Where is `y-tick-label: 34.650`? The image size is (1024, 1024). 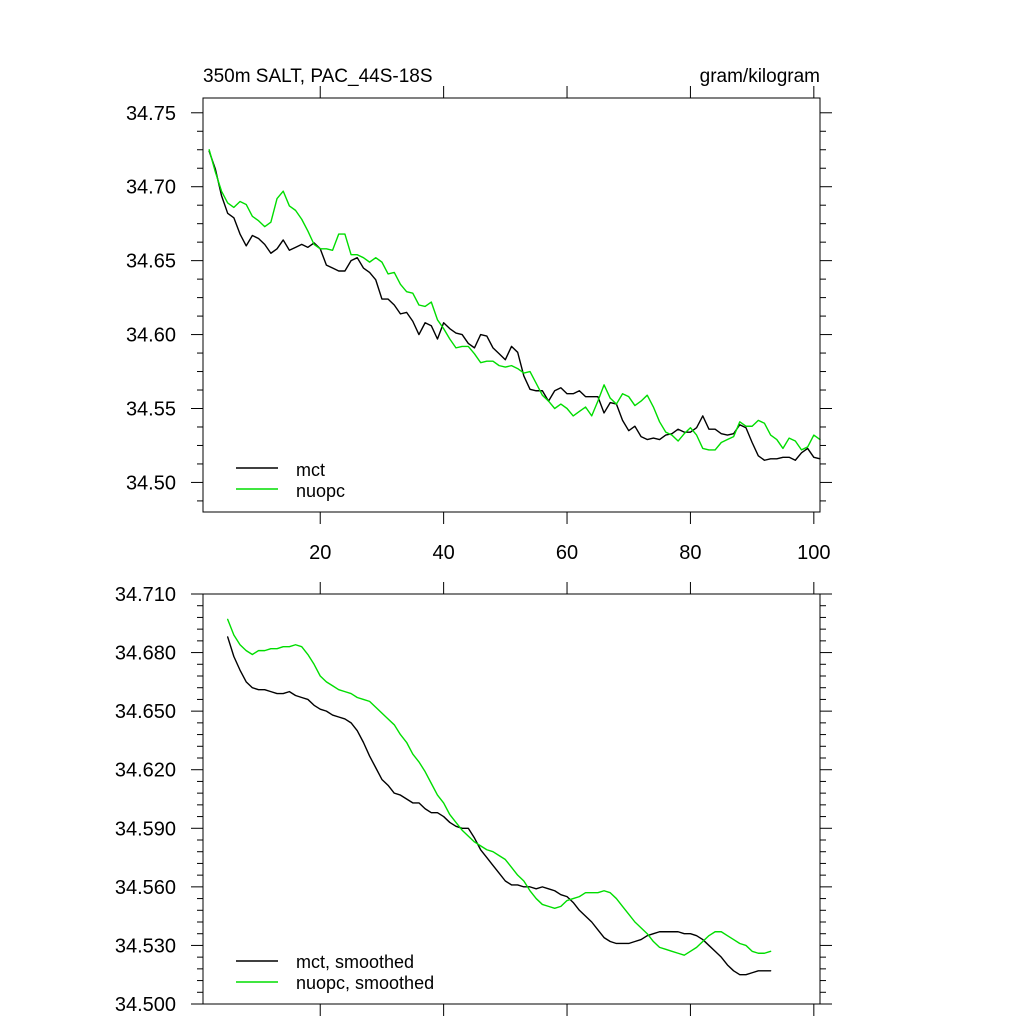
y-tick-label: 34.650 is located at coordinates (145, 712).